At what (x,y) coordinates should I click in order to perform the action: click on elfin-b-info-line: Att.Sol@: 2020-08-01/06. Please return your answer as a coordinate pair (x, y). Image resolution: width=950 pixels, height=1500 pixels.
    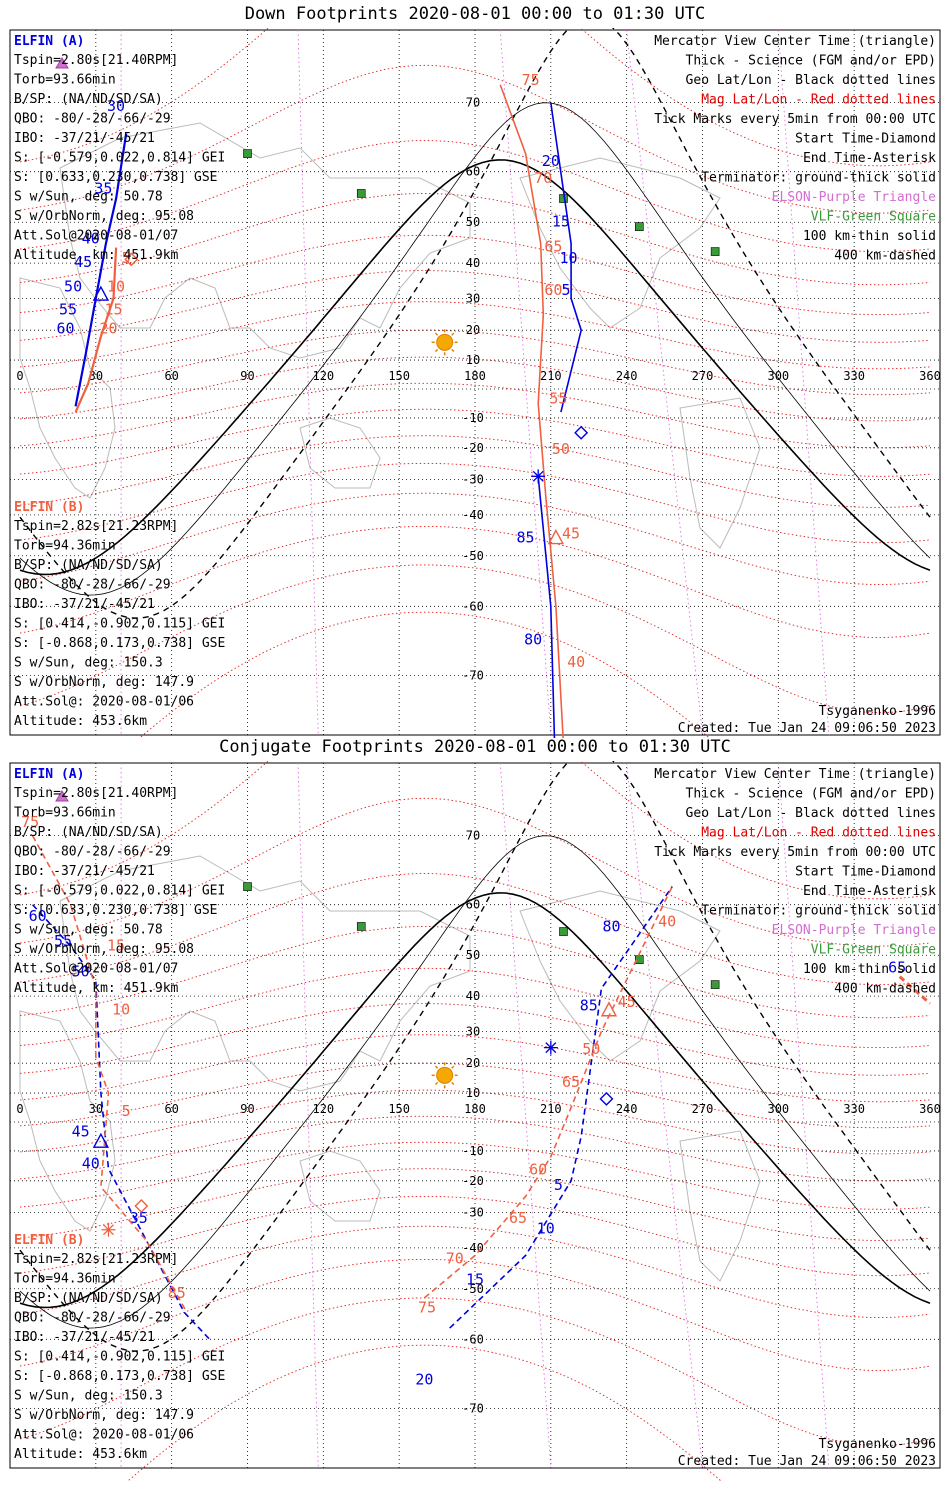
    Looking at the image, I should click on (104, 1435).